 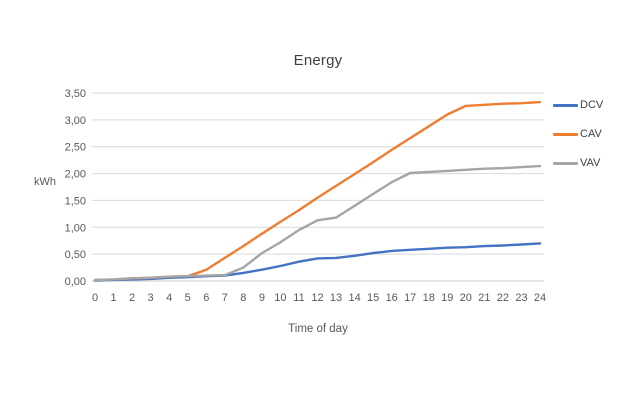 What do you see at coordinates (354, 298) in the screenshot?
I see `x-tick-label: 14` at bounding box center [354, 298].